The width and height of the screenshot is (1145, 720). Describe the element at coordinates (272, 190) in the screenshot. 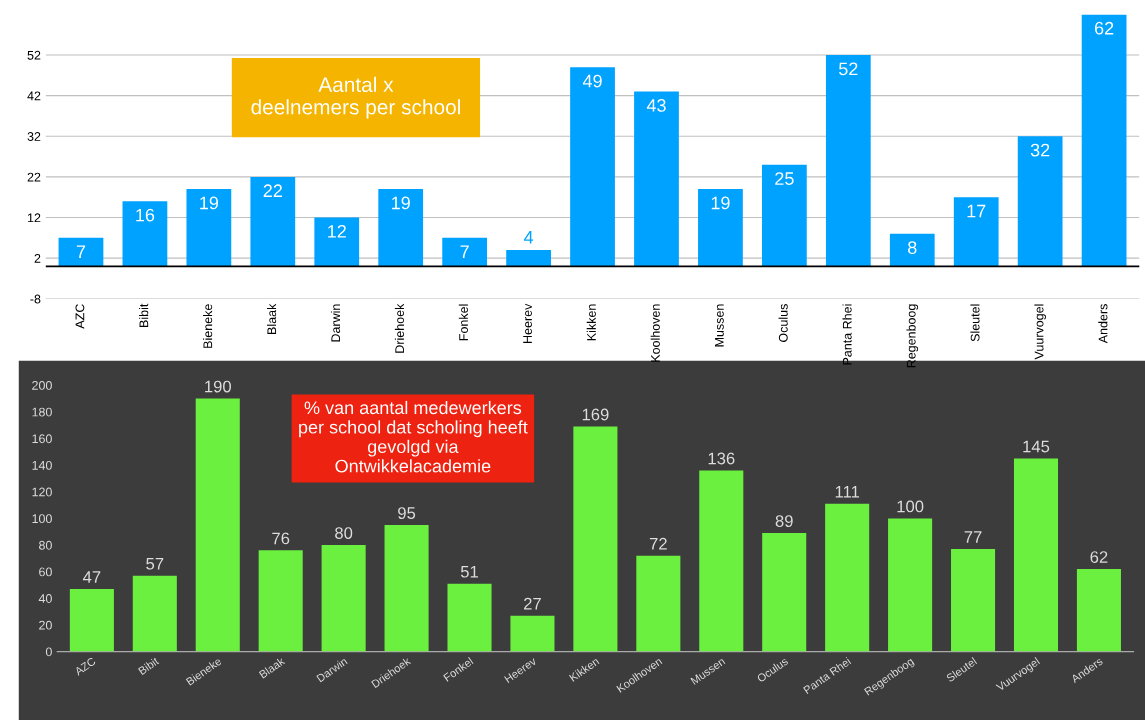

I see `data-label: 22` at that location.